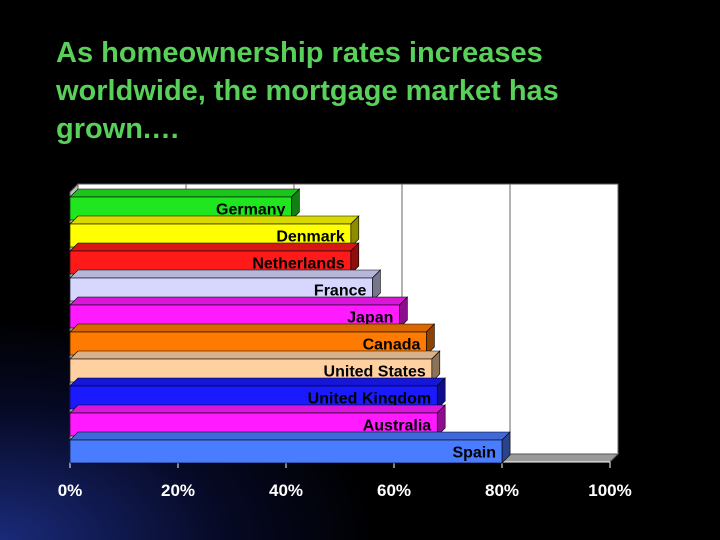  Describe the element at coordinates (178, 490) in the screenshot. I see `x-tick-label: 20%` at that location.